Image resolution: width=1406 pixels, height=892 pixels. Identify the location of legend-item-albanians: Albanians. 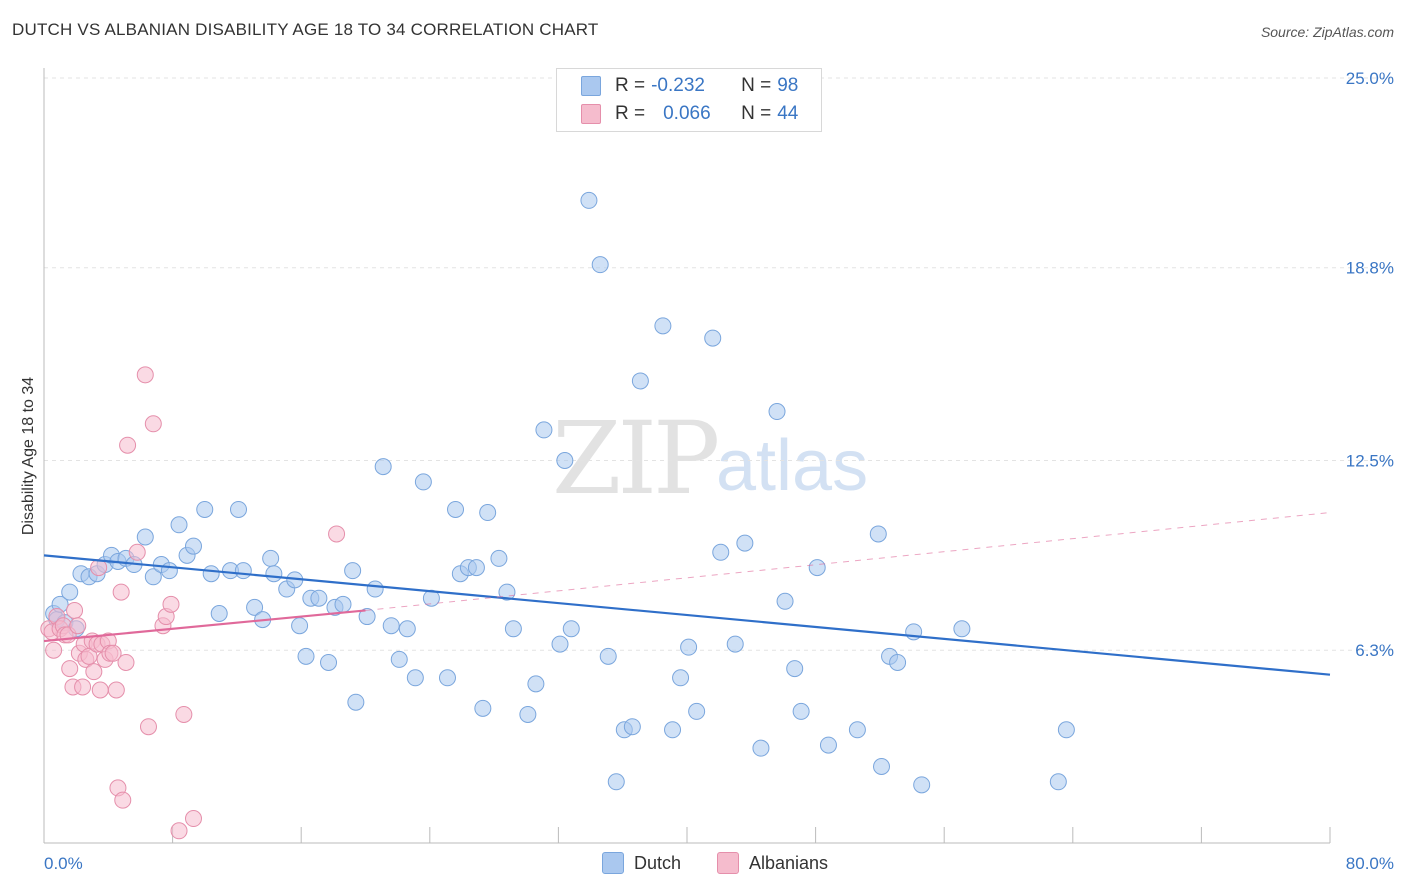
(772, 863).